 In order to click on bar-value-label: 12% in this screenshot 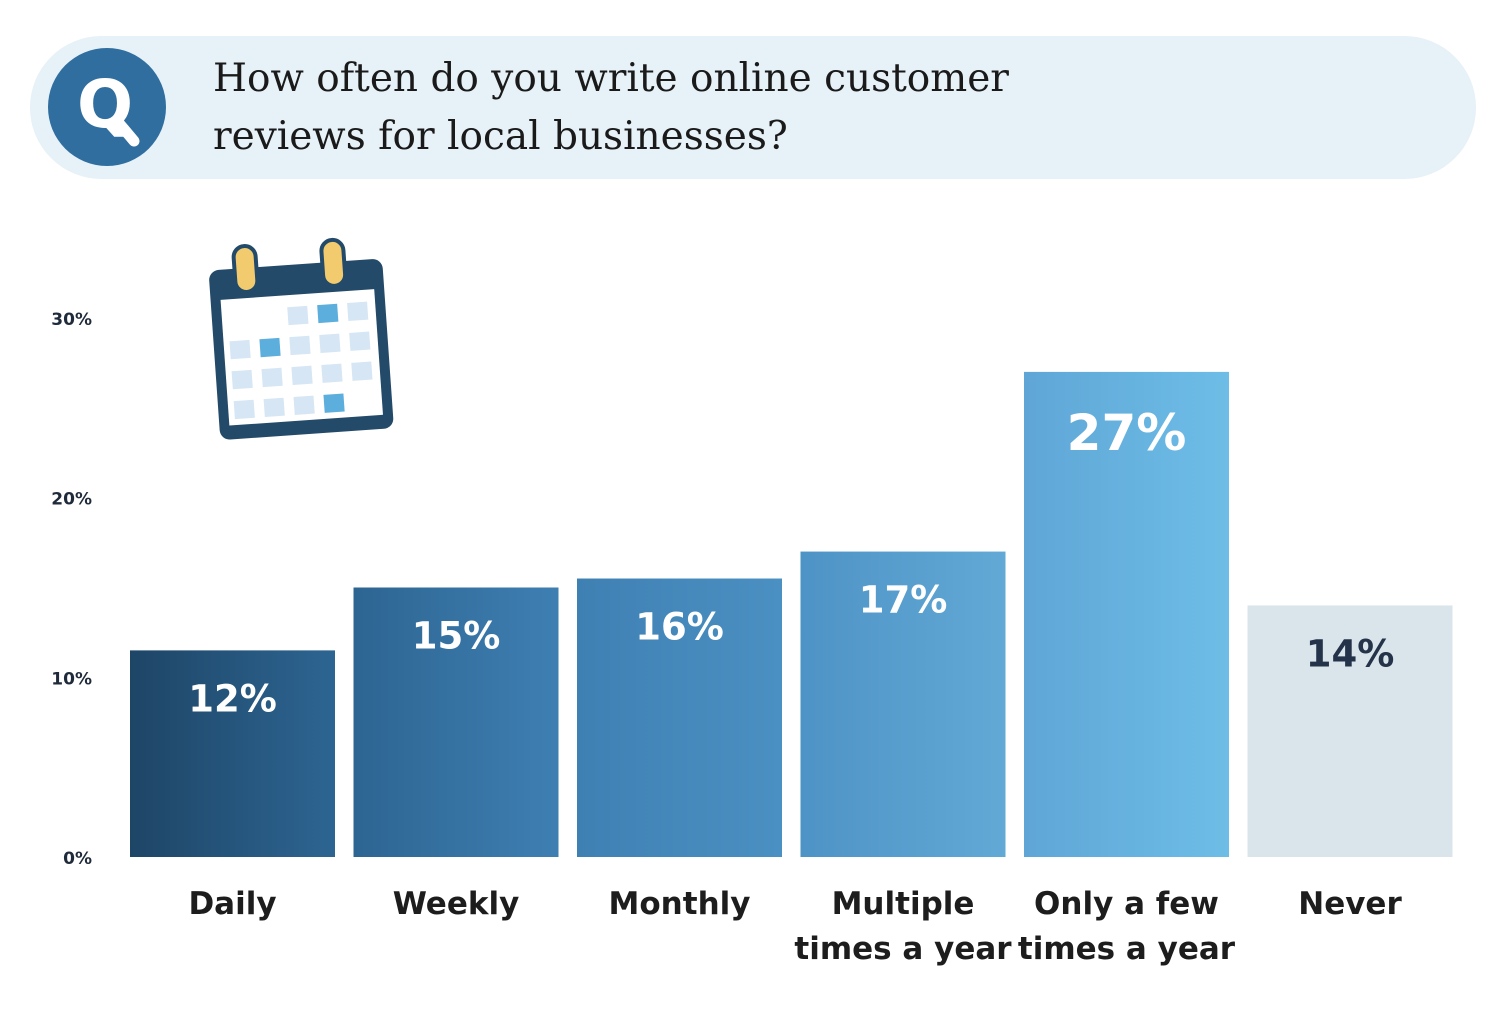, I will do `click(232, 698)`.